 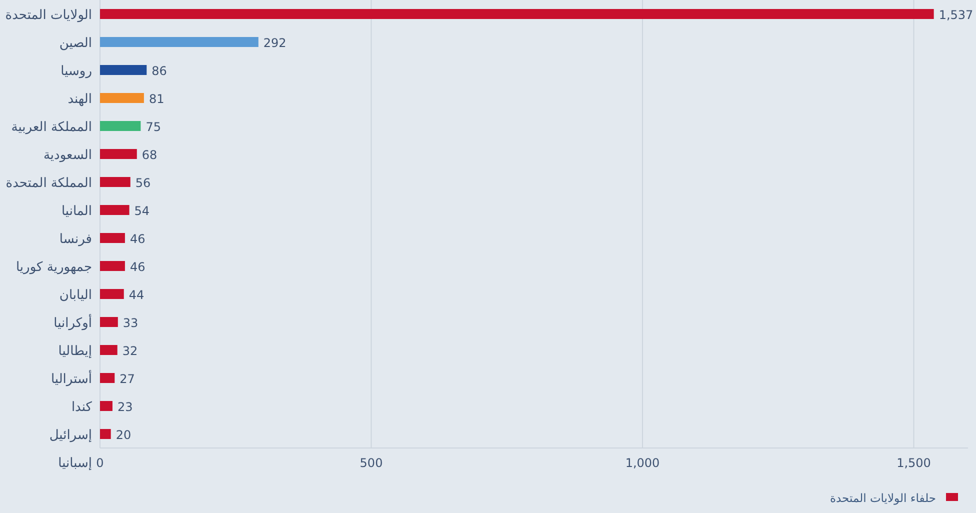 What do you see at coordinates (913, 463) in the screenshot?
I see `x-tick-label: 1,500` at bounding box center [913, 463].